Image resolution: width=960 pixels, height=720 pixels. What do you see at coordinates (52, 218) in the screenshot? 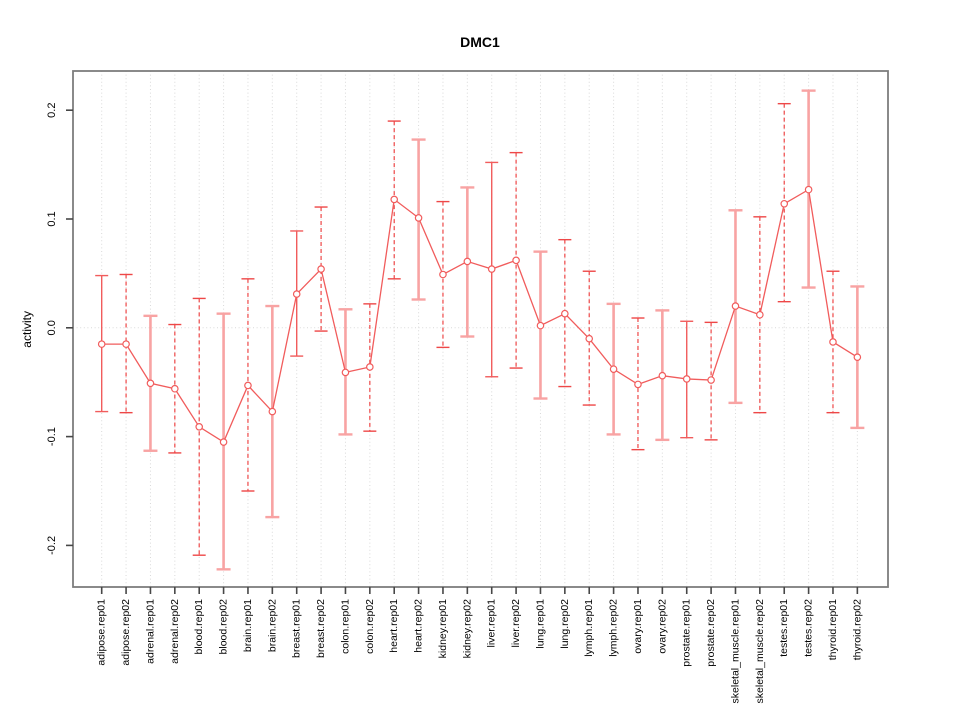
I see `y-tick-label: 0.1` at bounding box center [52, 218].